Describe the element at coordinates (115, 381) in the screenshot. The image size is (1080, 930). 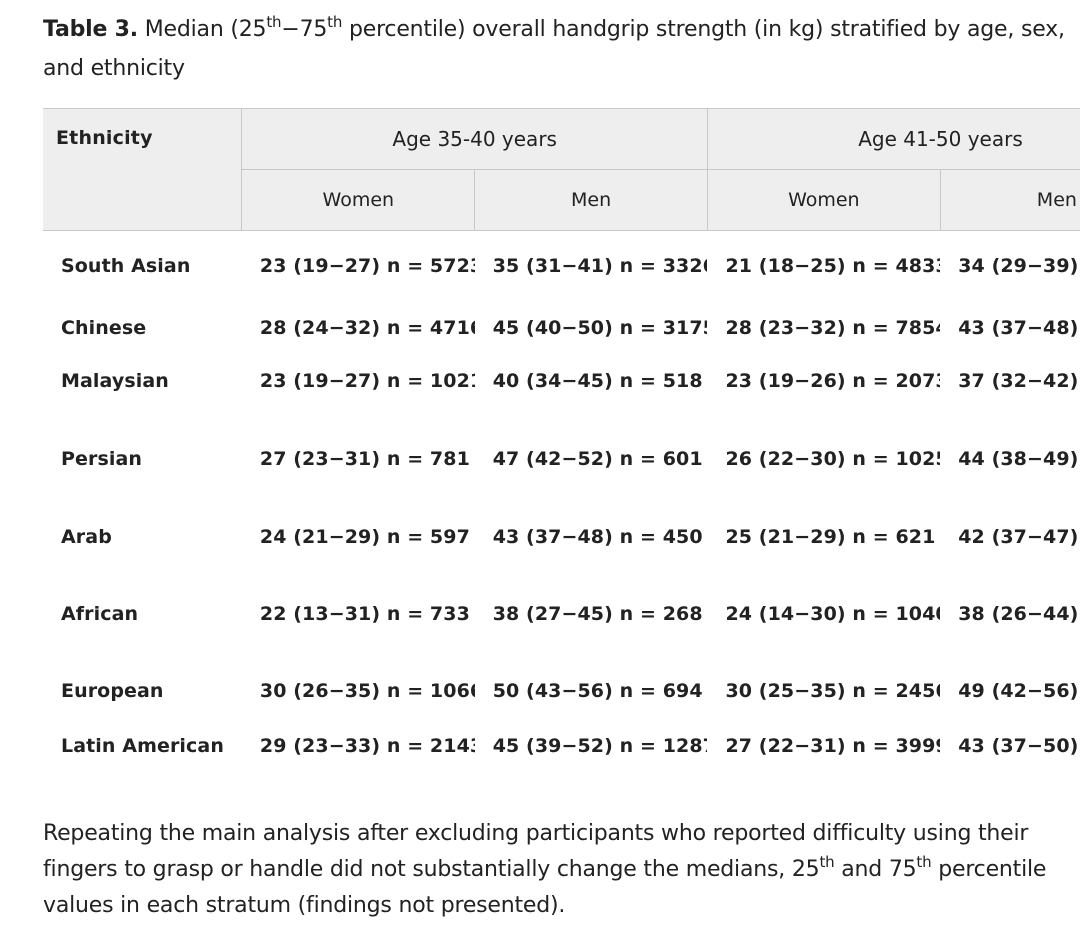
I see `ethnicity-cell: Malaysian` at that location.